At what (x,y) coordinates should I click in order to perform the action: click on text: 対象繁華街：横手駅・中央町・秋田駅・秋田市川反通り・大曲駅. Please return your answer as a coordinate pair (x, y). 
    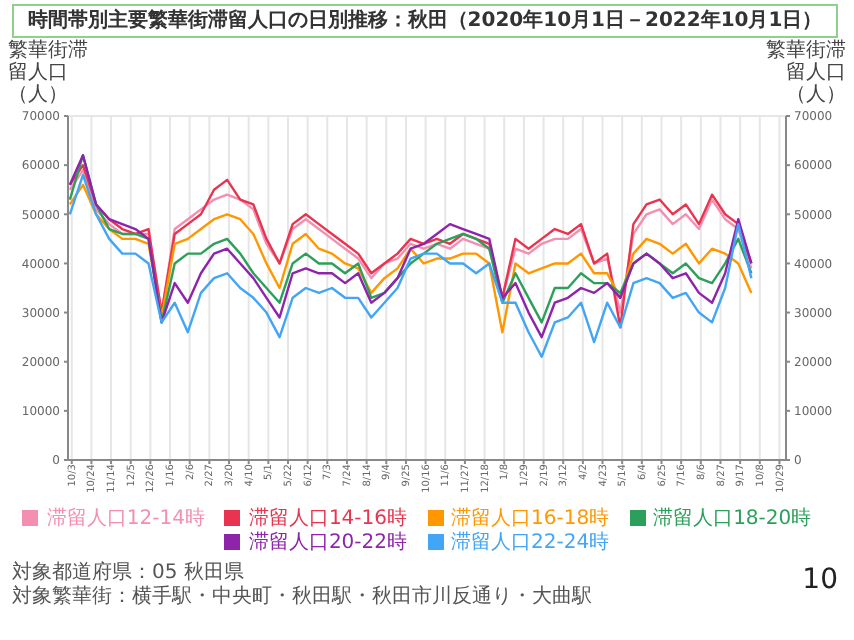
    Looking at the image, I should click on (302, 598).